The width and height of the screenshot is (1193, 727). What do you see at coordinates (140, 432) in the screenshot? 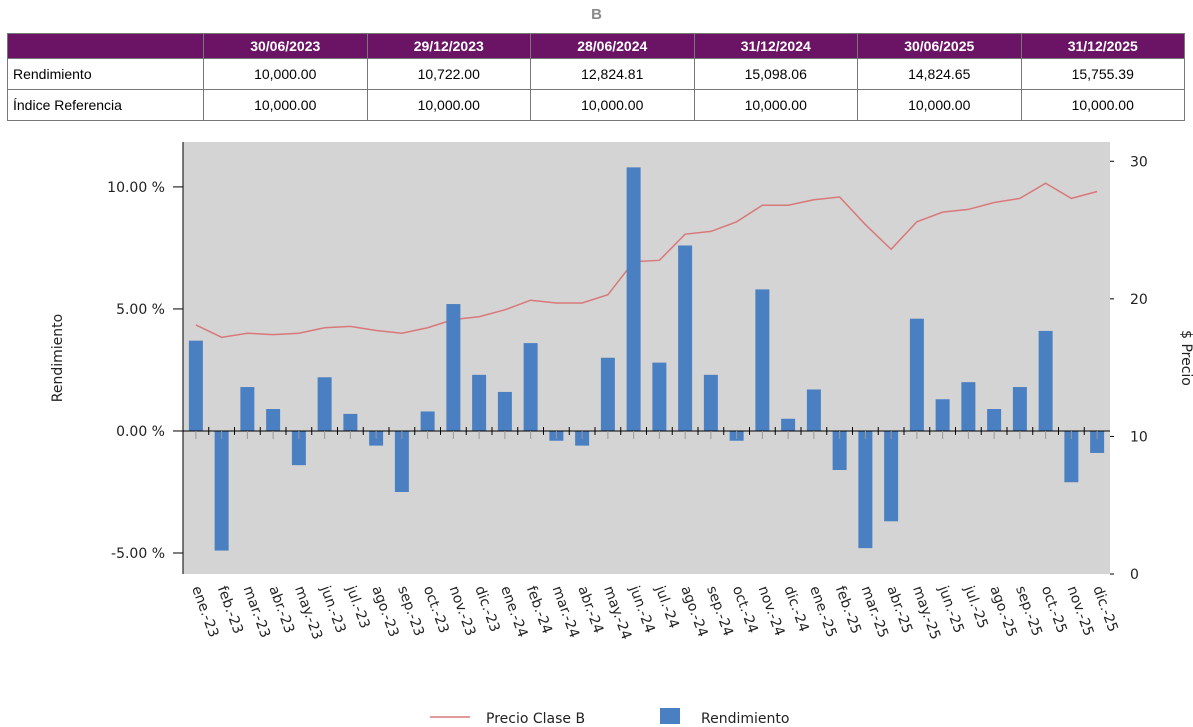
I see `y-tick-label: 0.00 %` at bounding box center [140, 432].